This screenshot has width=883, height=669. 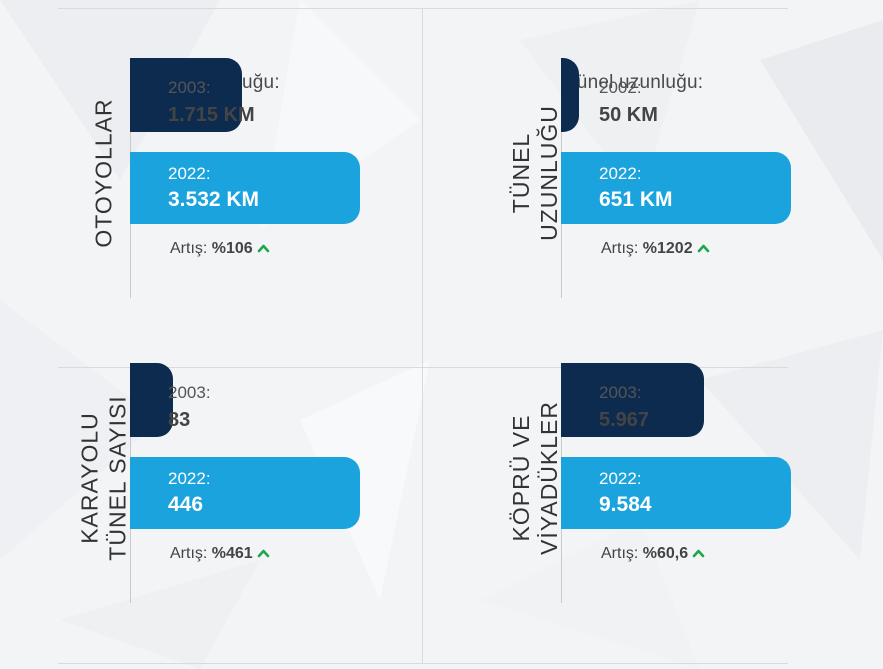 I want to click on side-label-text: TÜNEL UZUNLUĞU, so click(x=535, y=172).